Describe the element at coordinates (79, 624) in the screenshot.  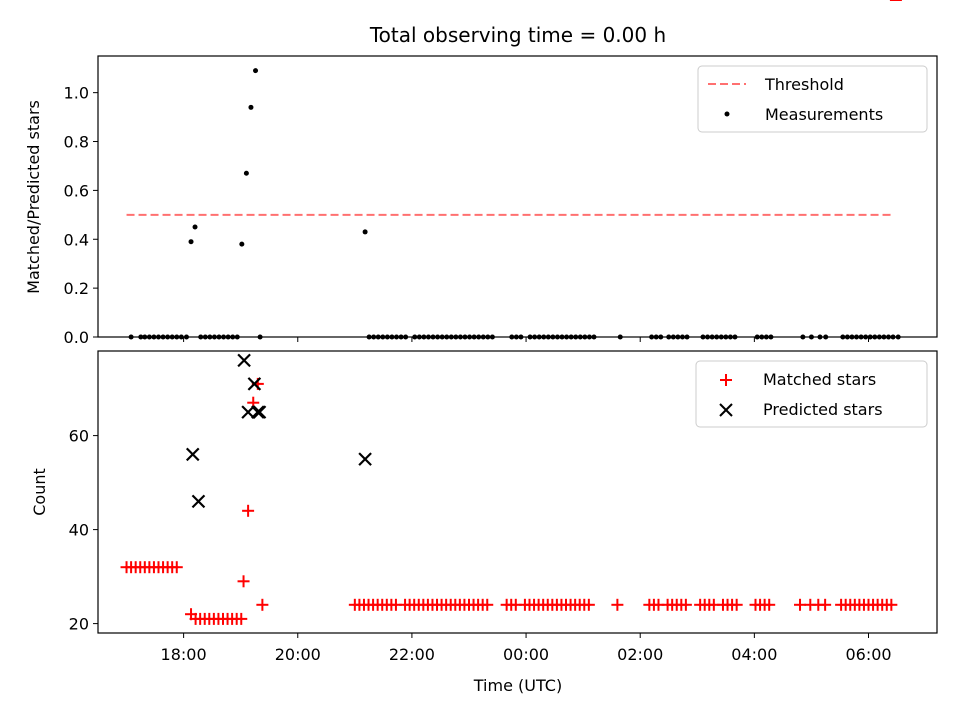
I see `bottom-y-tick-label: 20` at that location.